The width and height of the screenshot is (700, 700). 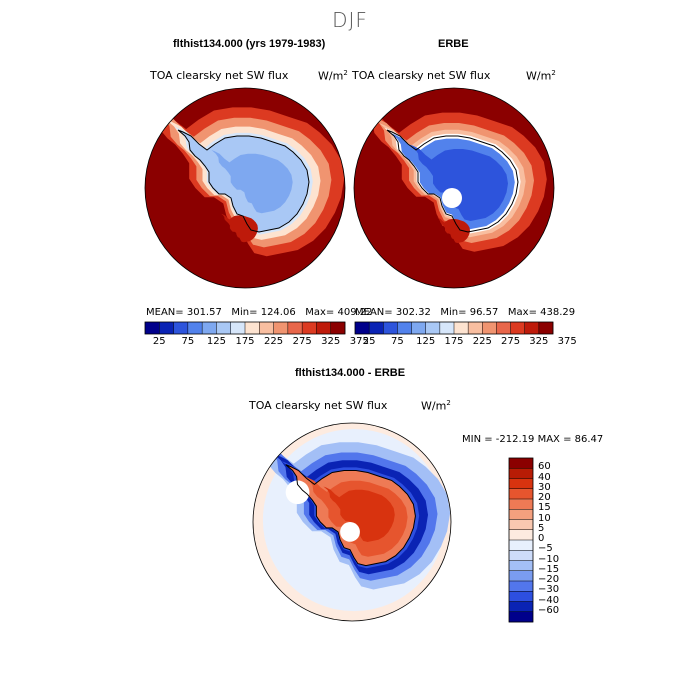 I want to click on panel-3-minmax: MIN = -212.19 MAX = 86.47, so click(x=533, y=439).